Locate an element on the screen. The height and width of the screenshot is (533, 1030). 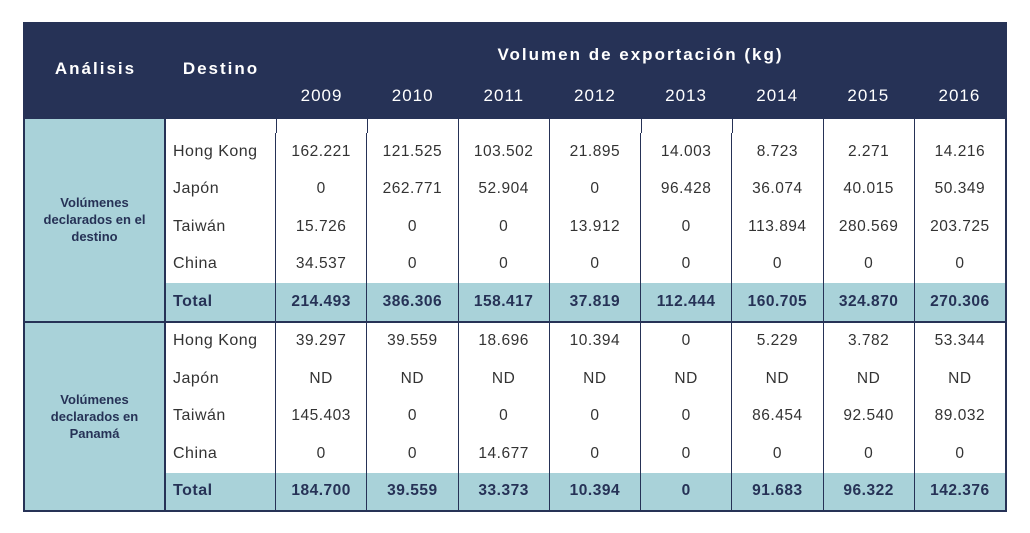
value-cell: 52.904 is located at coordinates (504, 189).